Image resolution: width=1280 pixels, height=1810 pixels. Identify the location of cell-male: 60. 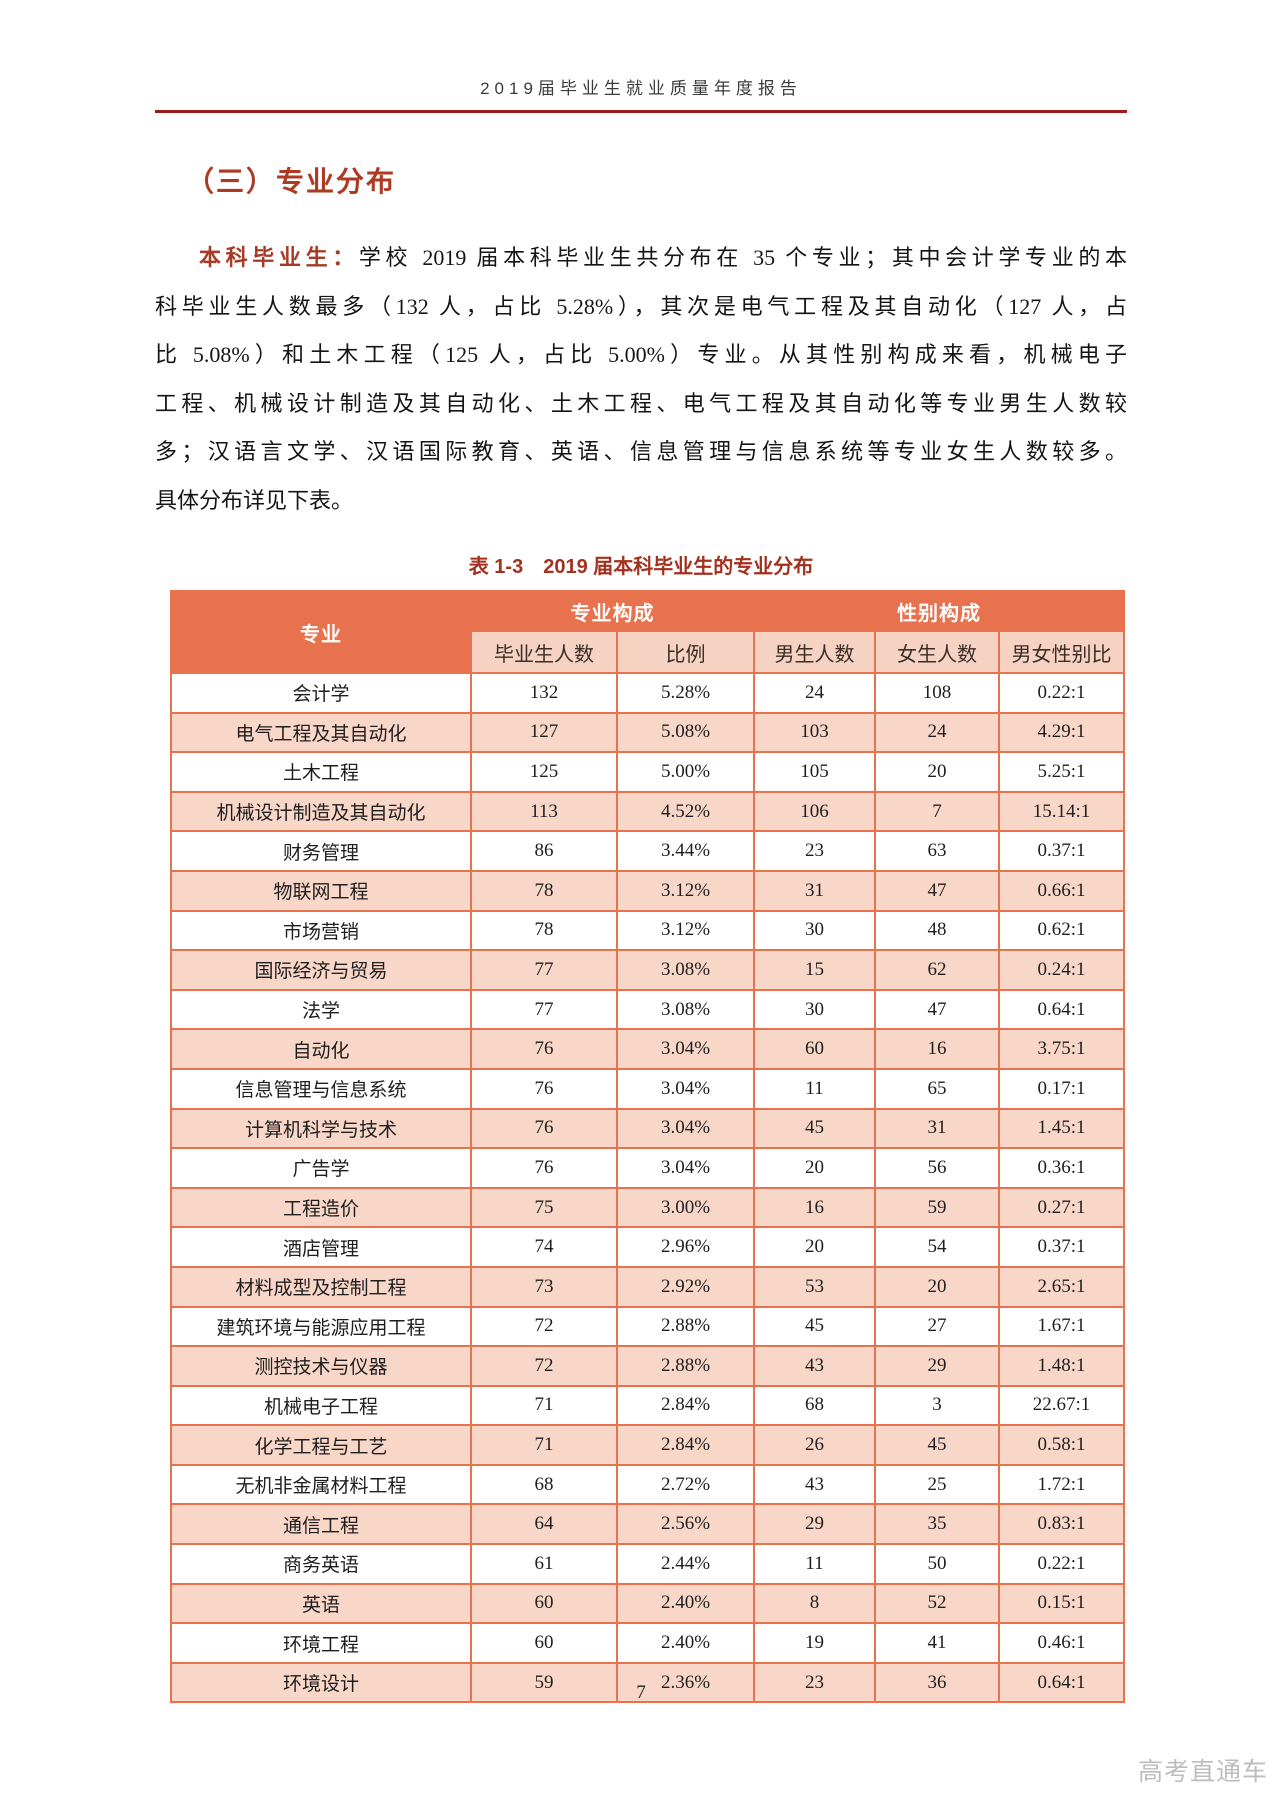
(814, 1049).